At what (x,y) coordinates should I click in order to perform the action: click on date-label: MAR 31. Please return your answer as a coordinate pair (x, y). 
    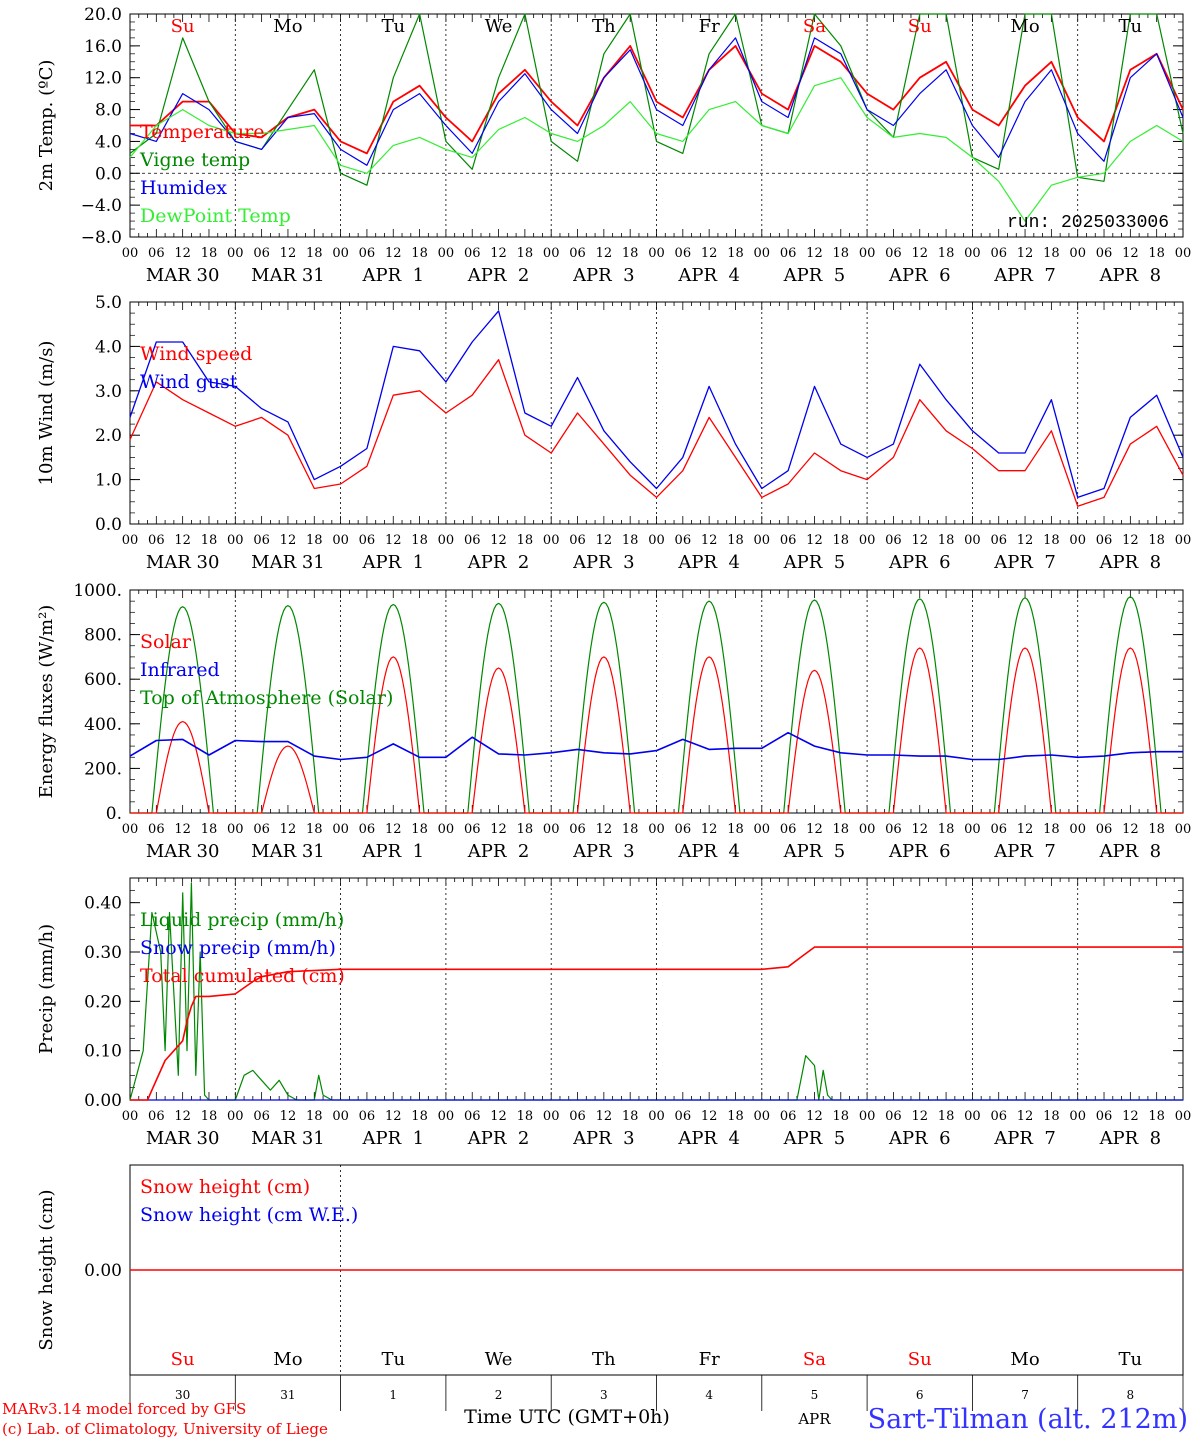
    Looking at the image, I should click on (288, 851).